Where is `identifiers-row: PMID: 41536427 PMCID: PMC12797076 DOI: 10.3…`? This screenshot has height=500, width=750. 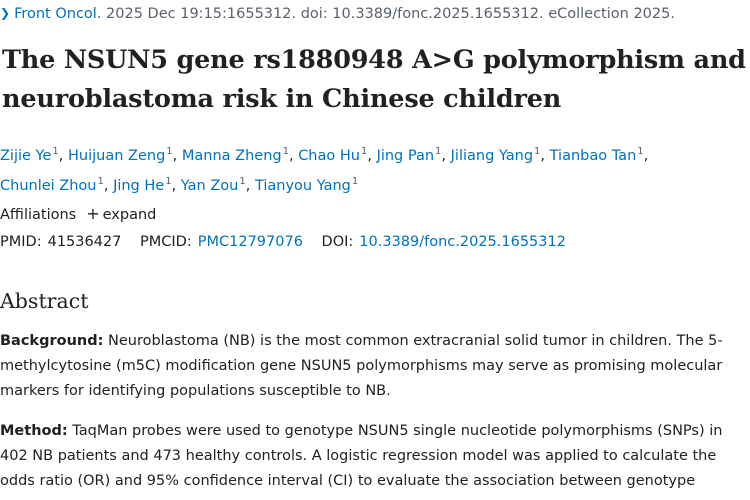
identifiers-row: PMID: 41536427 PMCID: PMC12797076 DOI: 10.3… is located at coordinates (283, 242).